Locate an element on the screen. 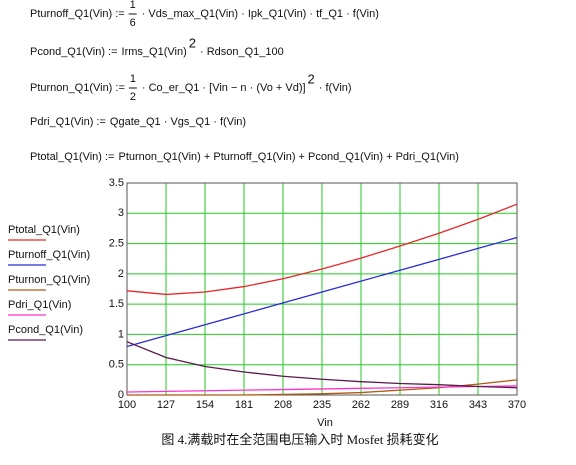 This screenshot has height=465, width=576. x-tick-label: 100 is located at coordinates (127, 405).